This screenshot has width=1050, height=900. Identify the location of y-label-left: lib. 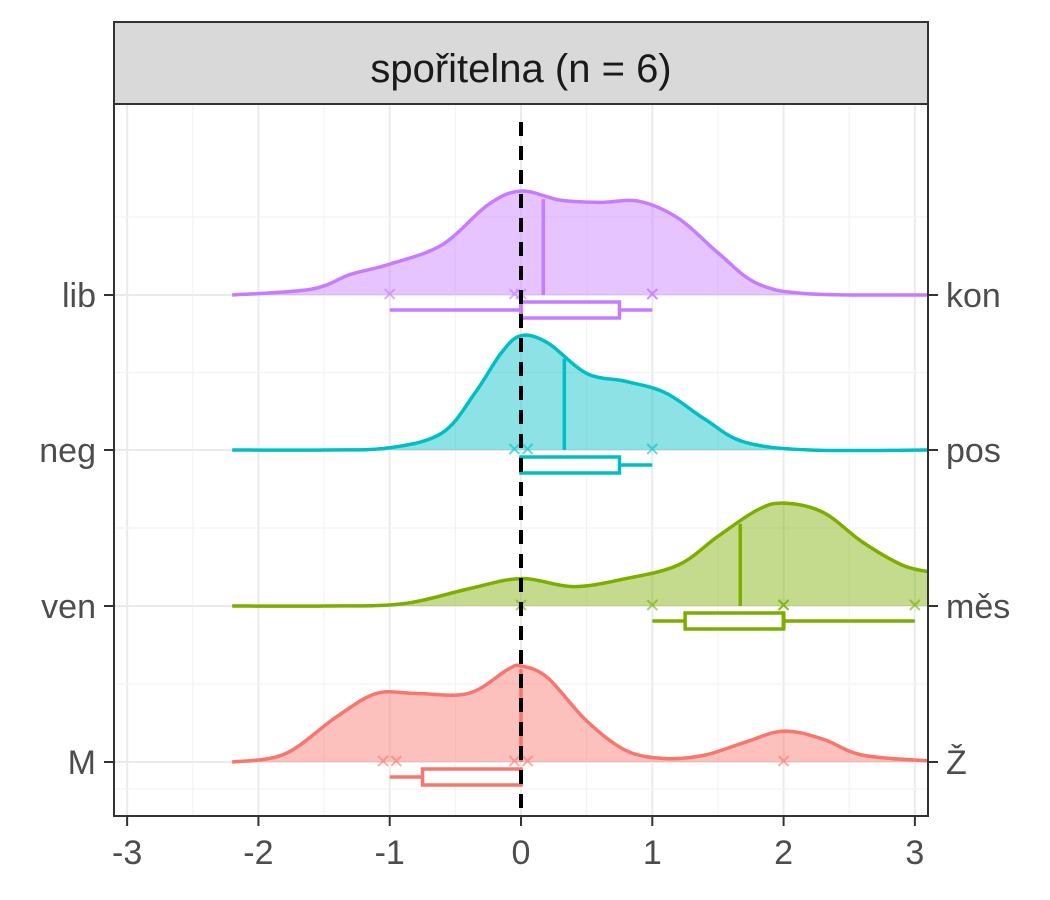
(79, 296).